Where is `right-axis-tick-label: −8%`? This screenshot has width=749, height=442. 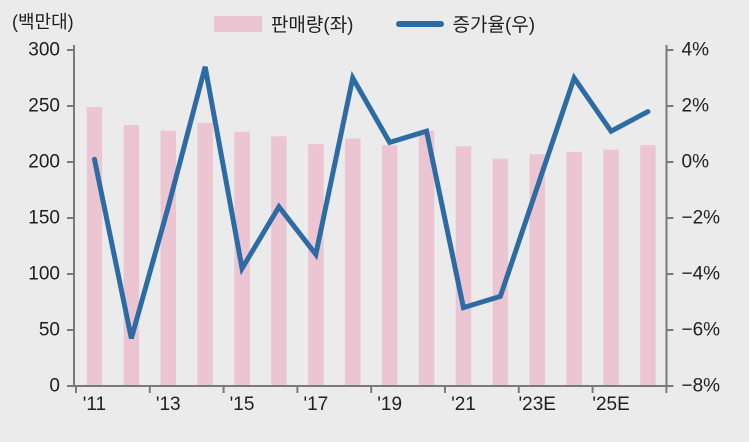
right-axis-tick-label: −8% is located at coordinates (701, 386).